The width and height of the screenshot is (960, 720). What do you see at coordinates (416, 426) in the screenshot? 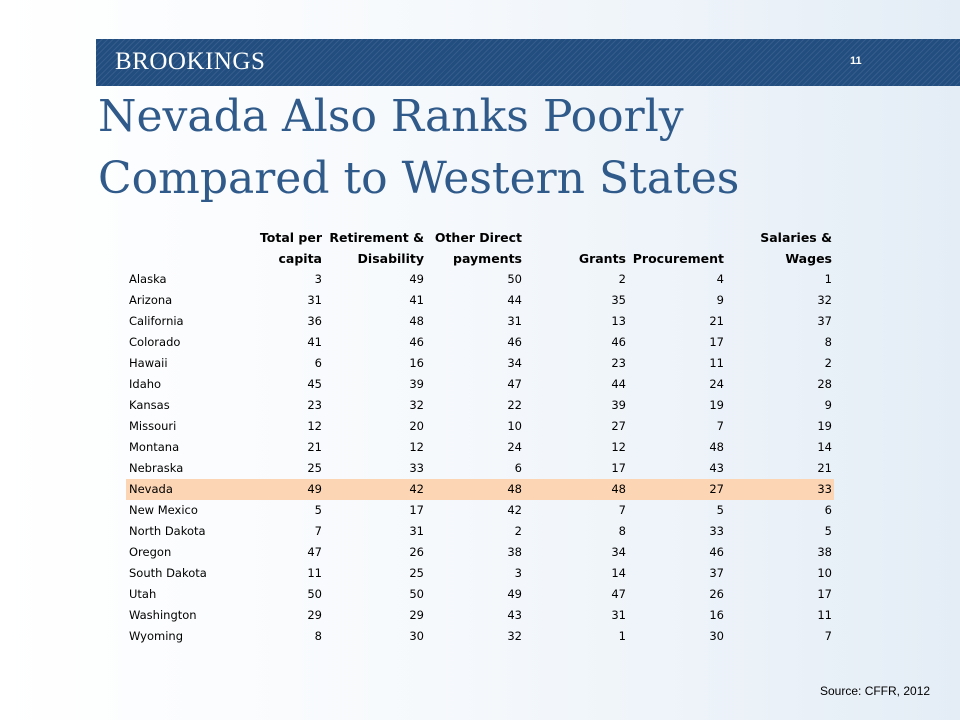
I see `rank-cell: 20` at bounding box center [416, 426].